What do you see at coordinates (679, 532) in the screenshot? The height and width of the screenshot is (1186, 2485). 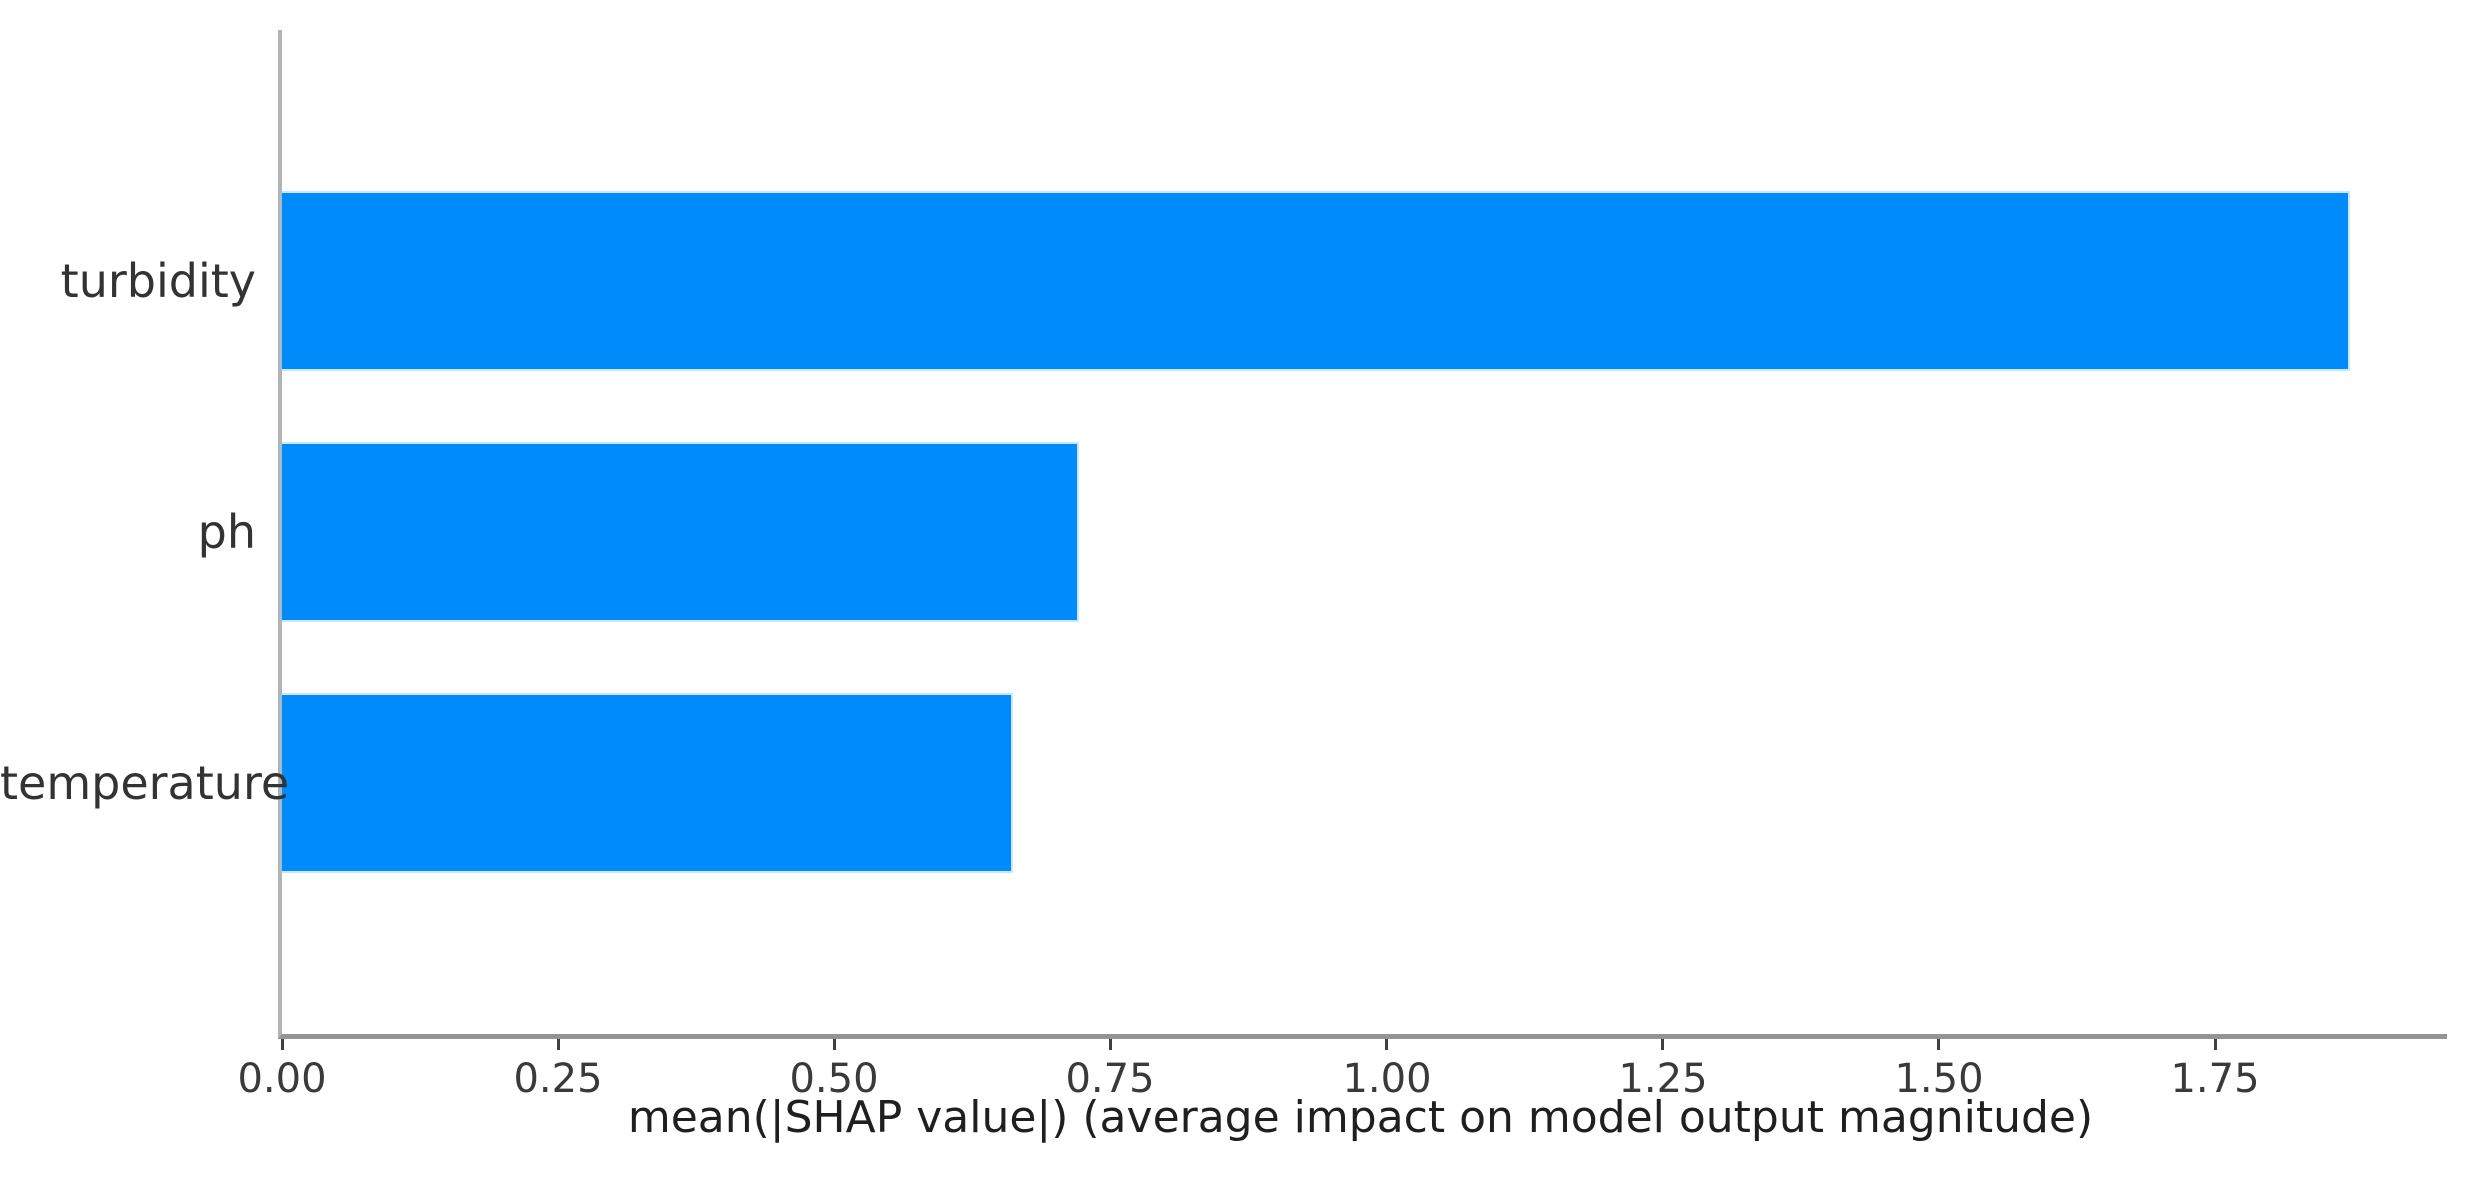 I see `bar-ph` at bounding box center [679, 532].